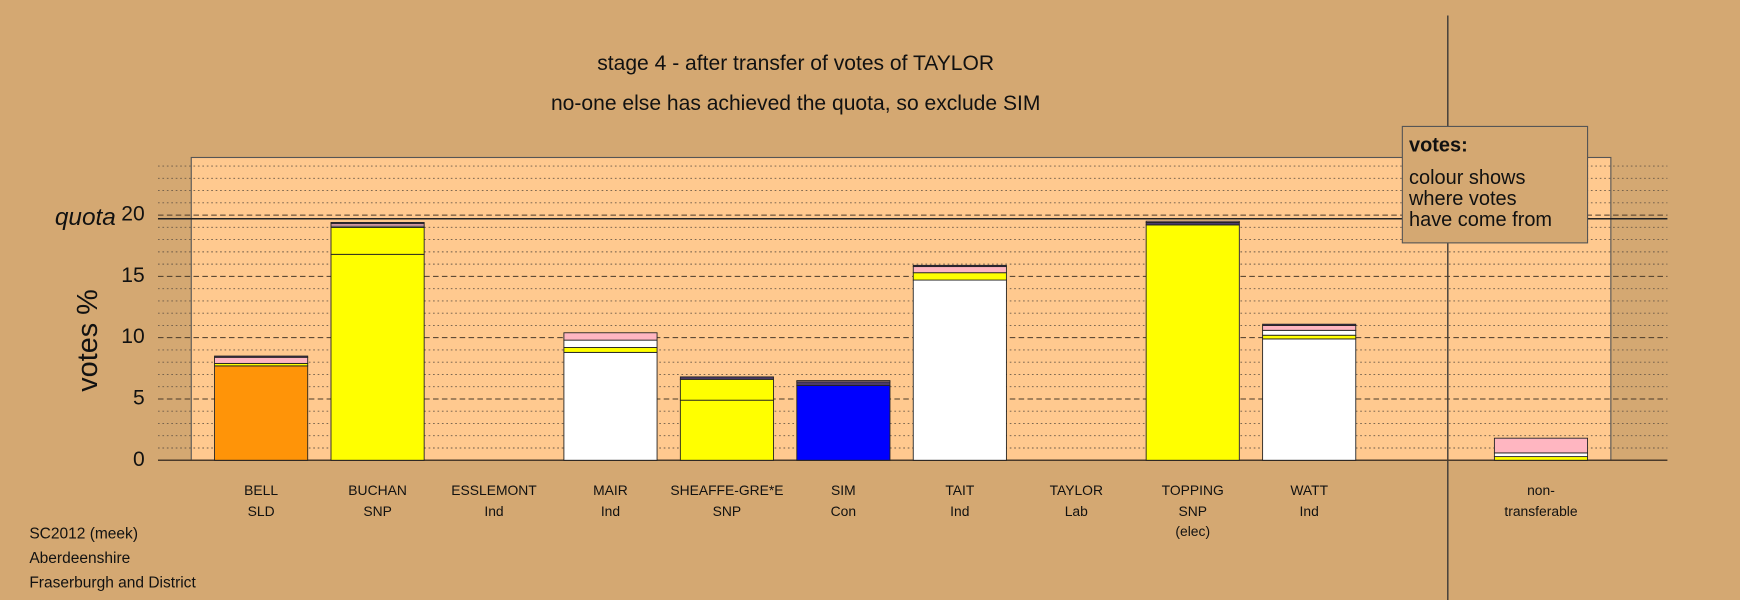  What do you see at coordinates (377, 490) in the screenshot?
I see `candidate-name: BUCHAN` at bounding box center [377, 490].